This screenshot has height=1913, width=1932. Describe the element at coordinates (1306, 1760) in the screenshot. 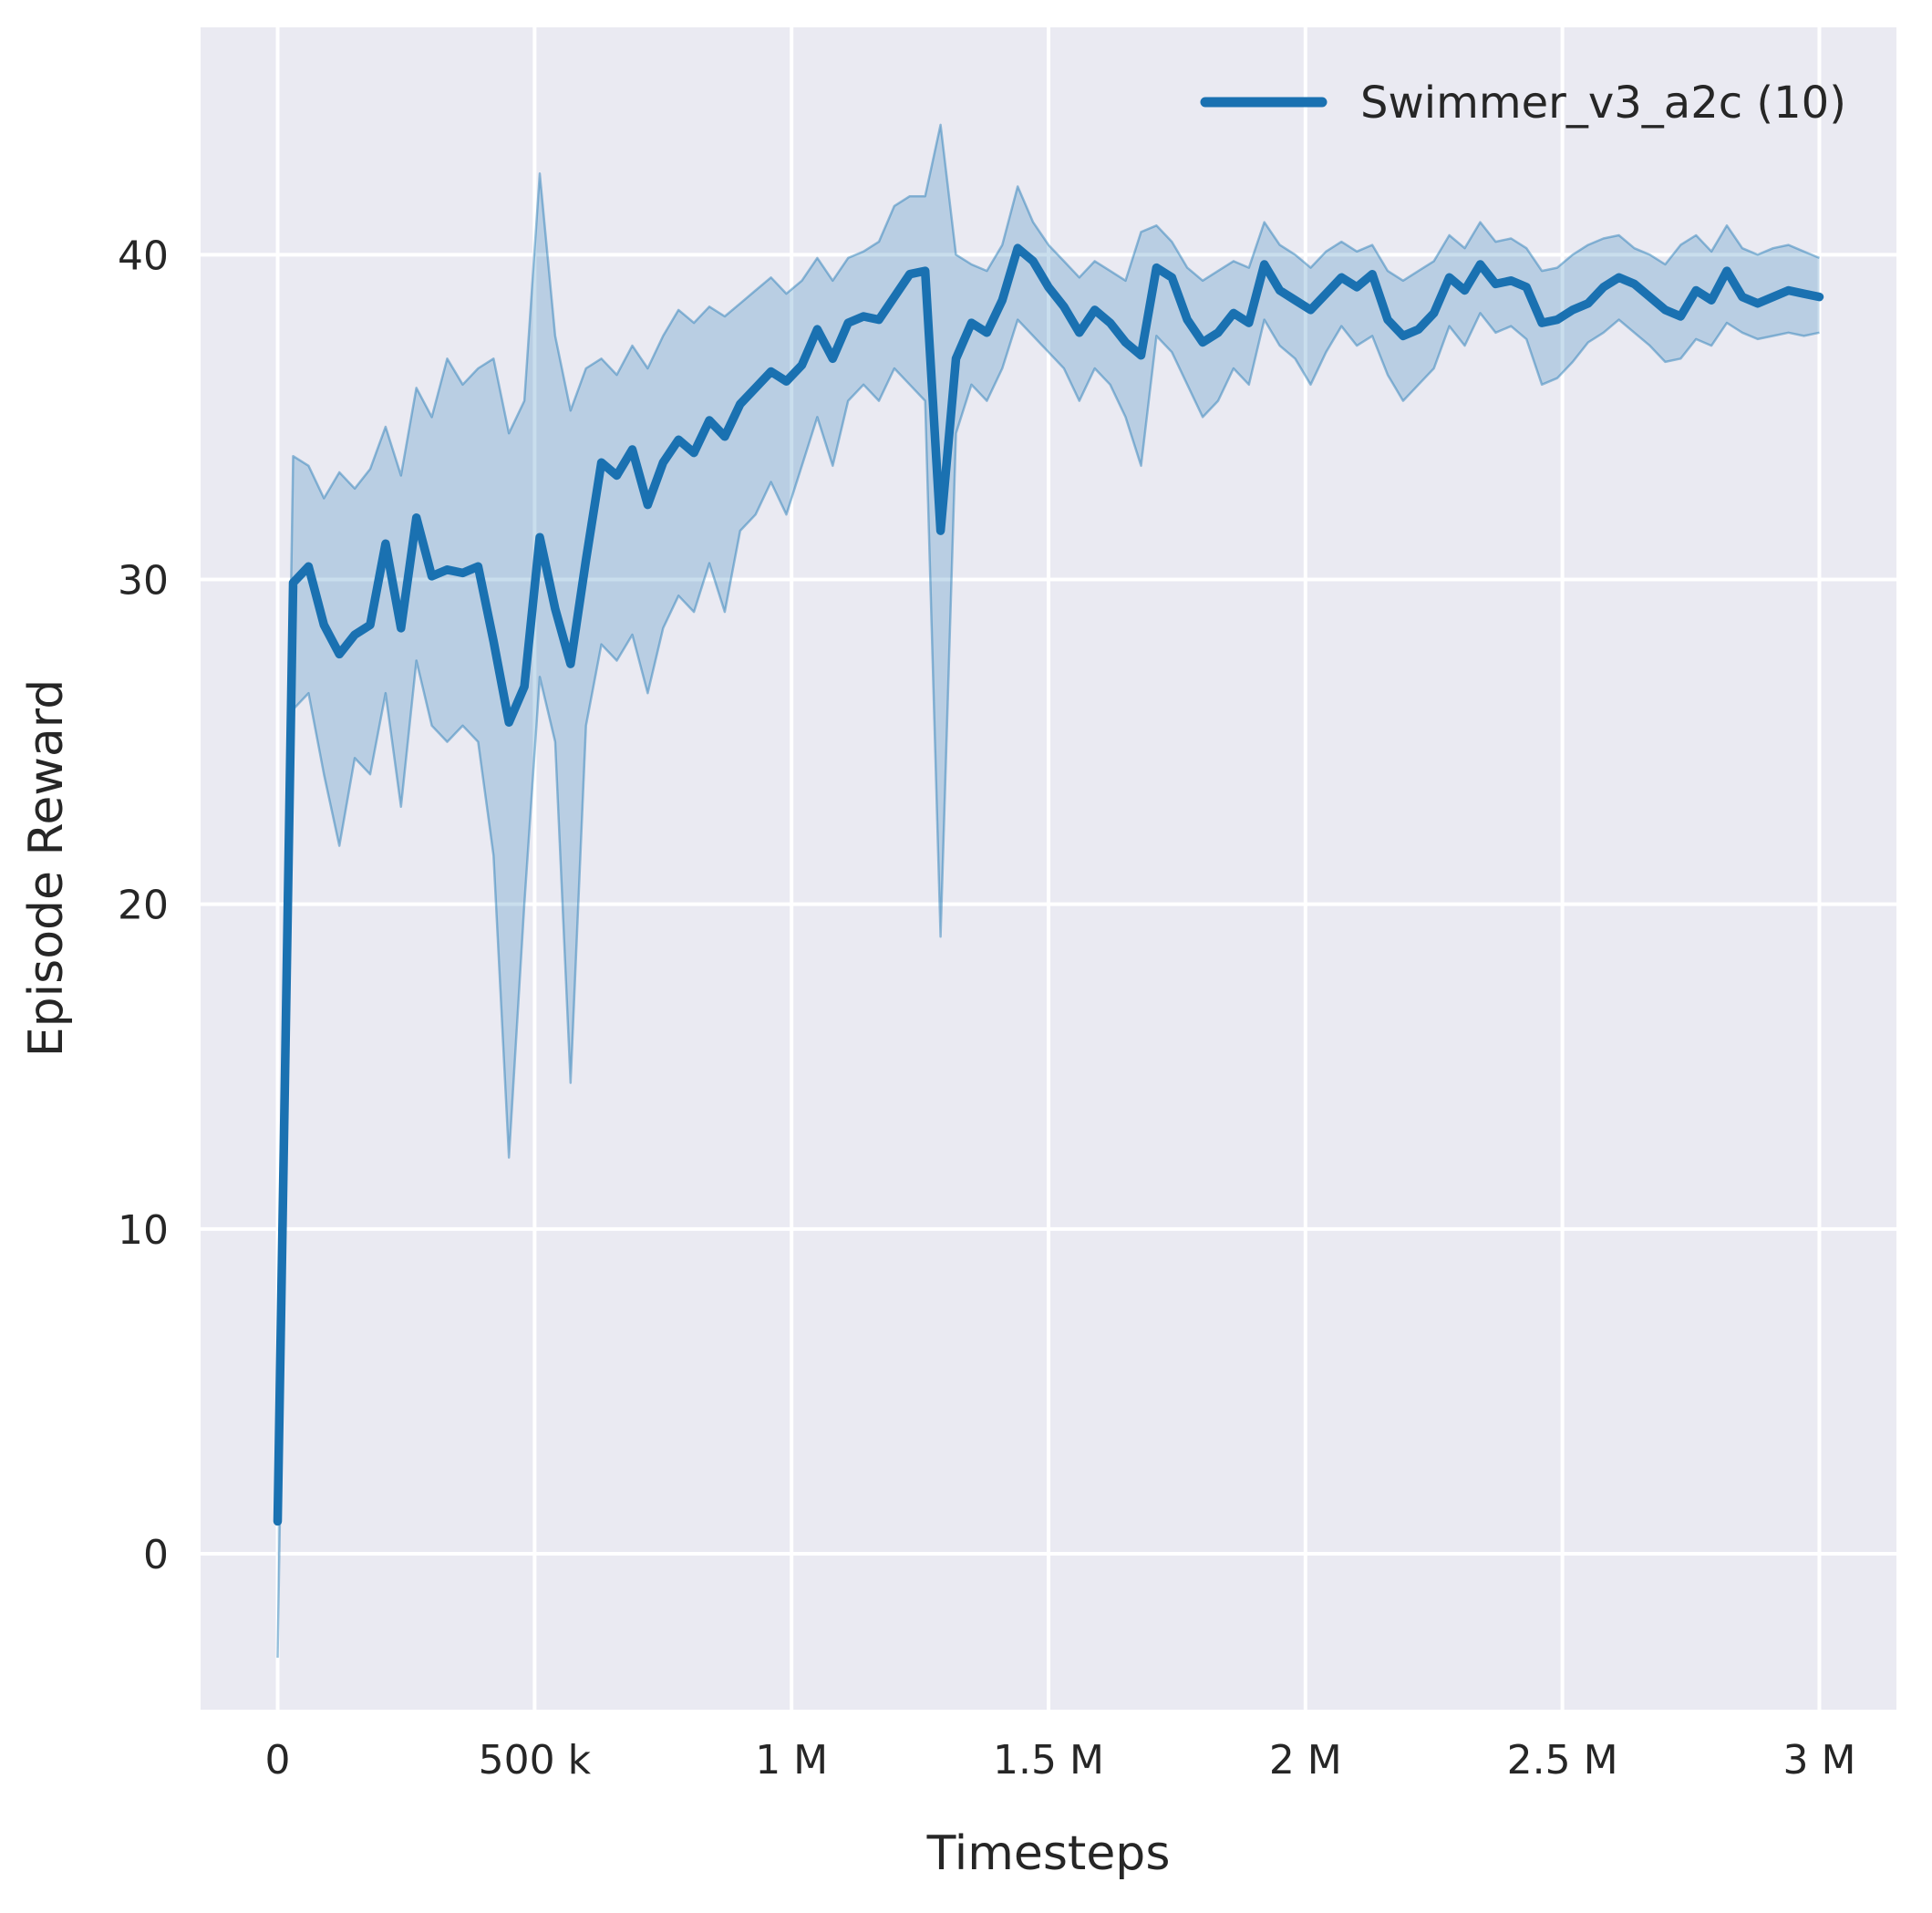

I see `x-tick-label: 2 M` at that location.